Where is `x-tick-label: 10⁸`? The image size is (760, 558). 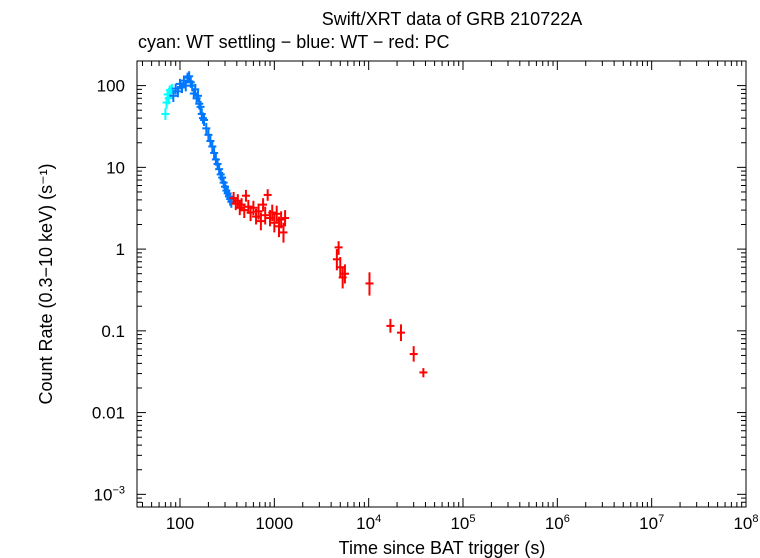
x-tick-label: 10⁸ is located at coordinates (745, 523).